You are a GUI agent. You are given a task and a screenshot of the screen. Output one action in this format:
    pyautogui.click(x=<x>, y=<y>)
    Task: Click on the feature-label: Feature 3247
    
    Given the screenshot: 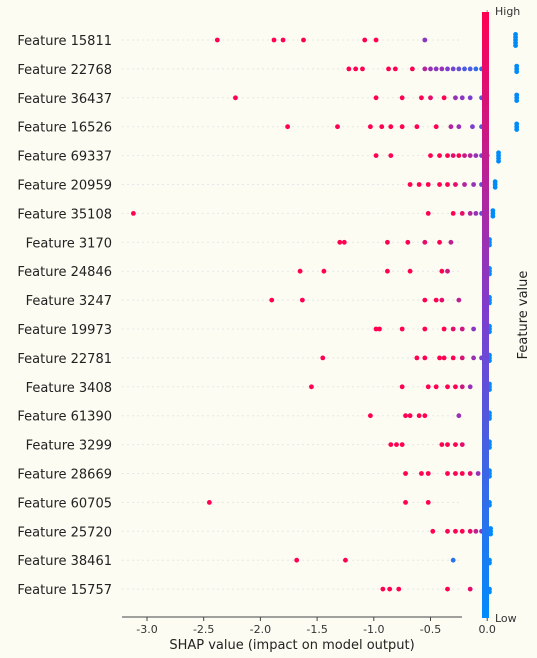 What is the action you would take?
    pyautogui.click(x=69, y=301)
    